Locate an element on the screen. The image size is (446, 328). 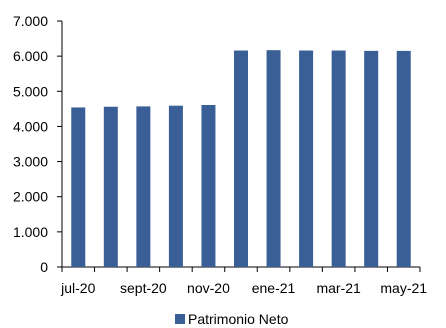
y-axis: 0 1.000 2.000 3.000 4.000 5.000 6.000 7.000 is located at coordinates (38, 144).